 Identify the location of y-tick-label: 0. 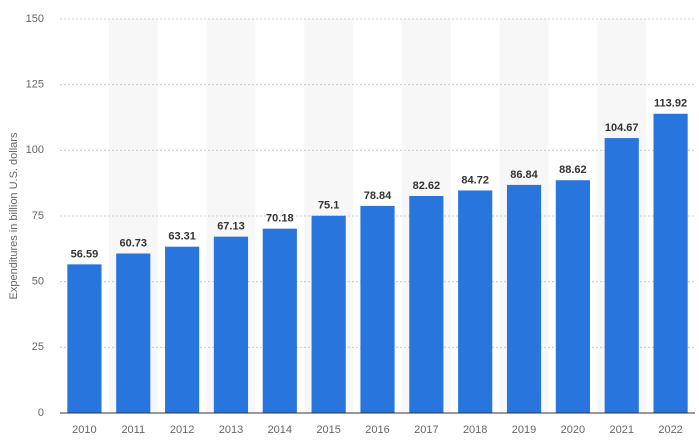
(41, 413).